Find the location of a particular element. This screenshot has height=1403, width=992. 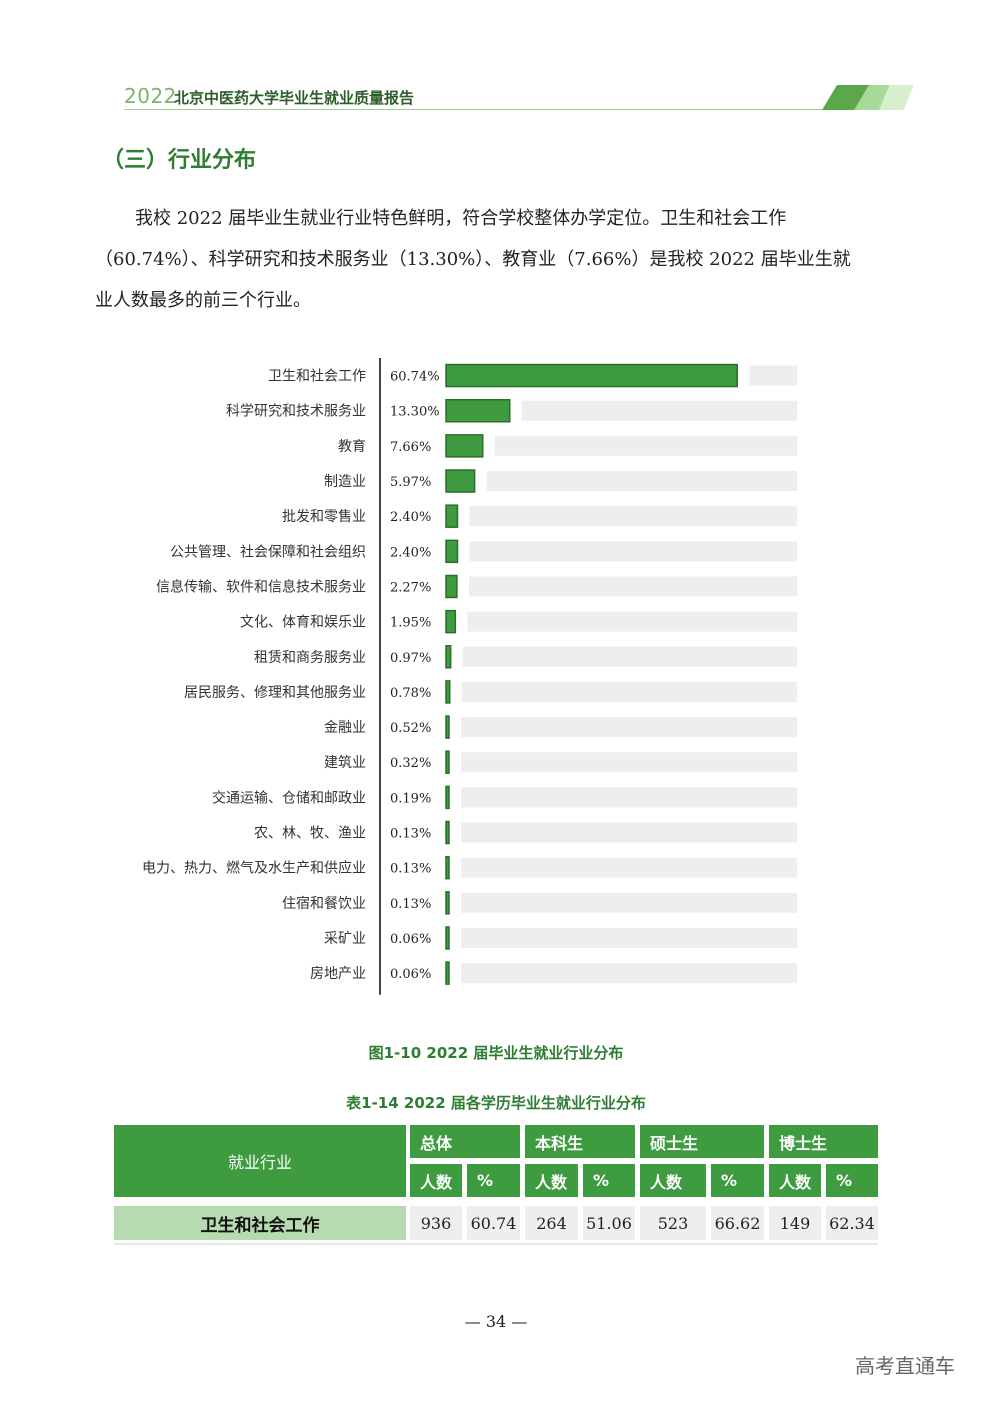

category-label: 居民服务、修理和其他服务业 is located at coordinates (275, 693).